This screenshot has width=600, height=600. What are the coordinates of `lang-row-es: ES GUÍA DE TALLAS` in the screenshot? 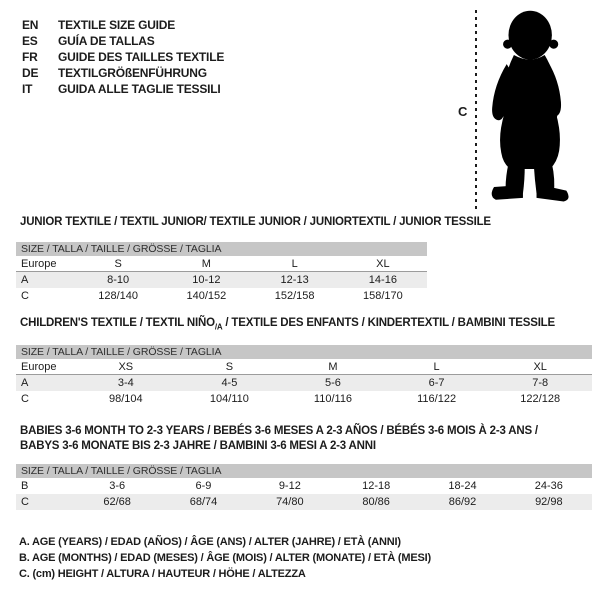 It's located at (123, 41).